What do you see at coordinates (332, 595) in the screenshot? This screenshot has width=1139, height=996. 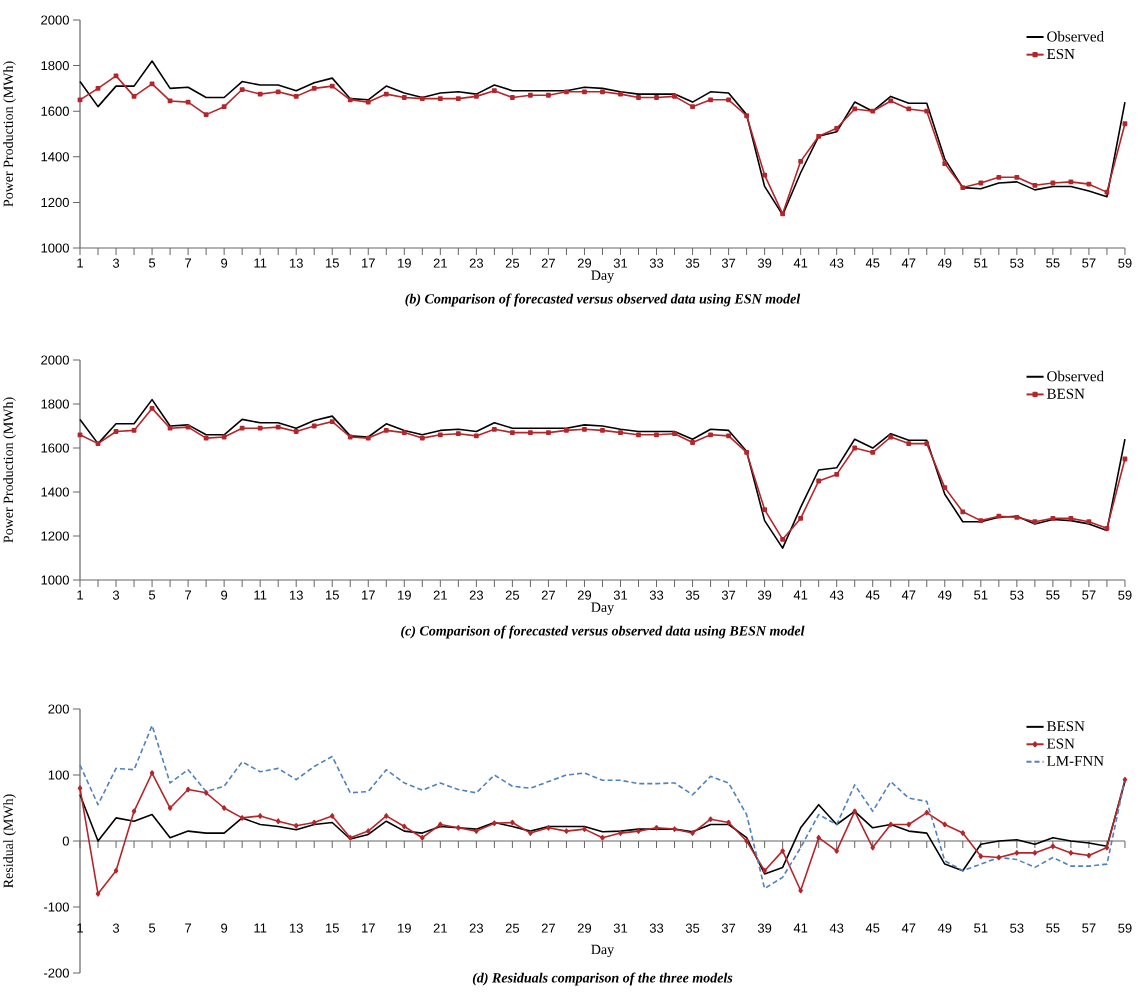 I see `x-tick-label: 15` at bounding box center [332, 595].